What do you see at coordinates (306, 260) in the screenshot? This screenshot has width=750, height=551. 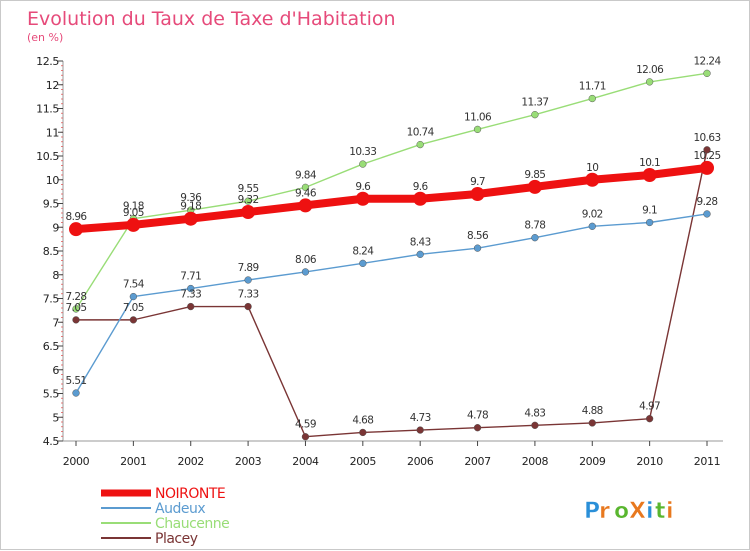 I see `data-label: 8.06` at bounding box center [306, 260].